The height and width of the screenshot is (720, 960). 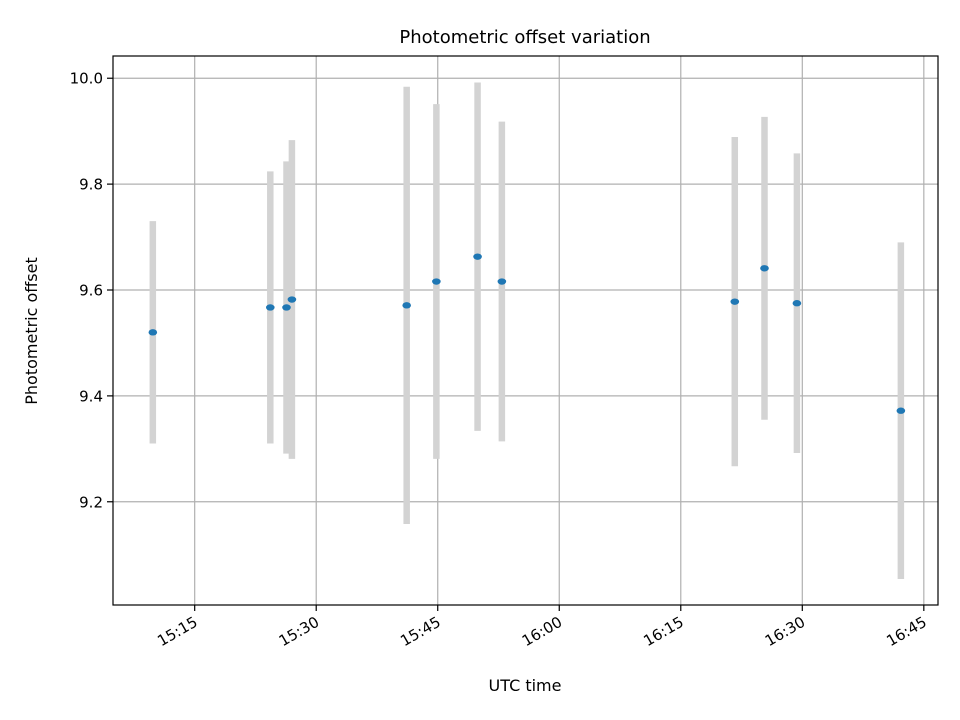 What do you see at coordinates (86, 79) in the screenshot?
I see `y-tick-label: 10.0` at bounding box center [86, 79].